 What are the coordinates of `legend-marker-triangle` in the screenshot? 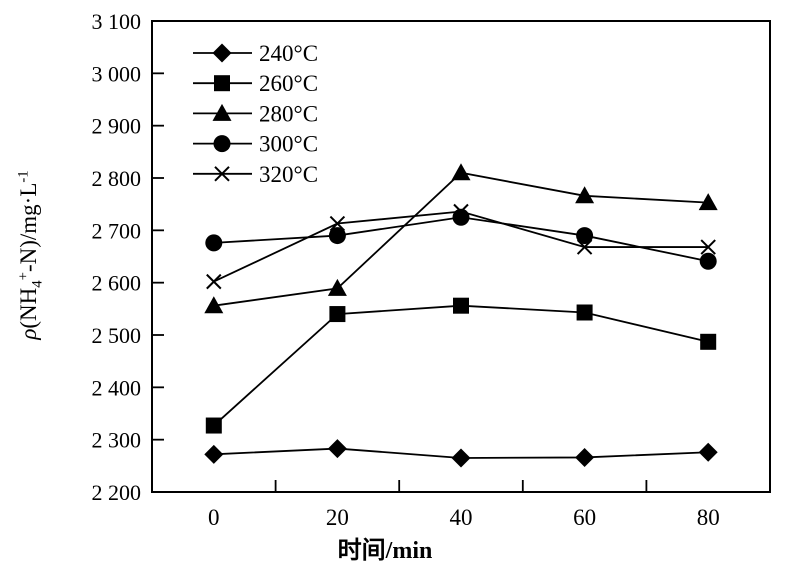 It's located at (222, 112).